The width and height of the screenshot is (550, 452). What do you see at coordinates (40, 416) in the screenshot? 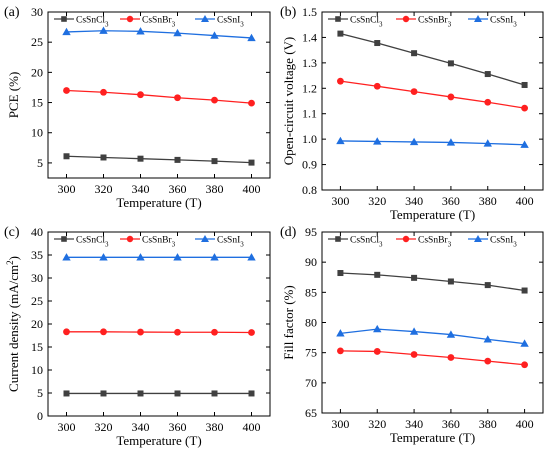
I see `y-tick-label: 0` at bounding box center [40, 416].